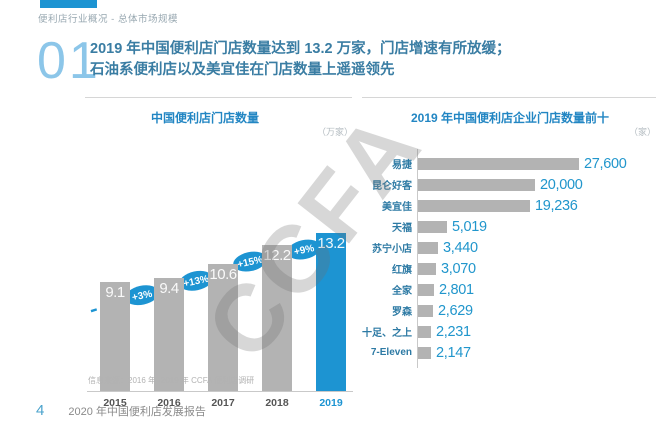 The image size is (660, 441). What do you see at coordinates (331, 403) in the screenshot?
I see `trend-x-tick-label: 2019` at bounding box center [331, 403].